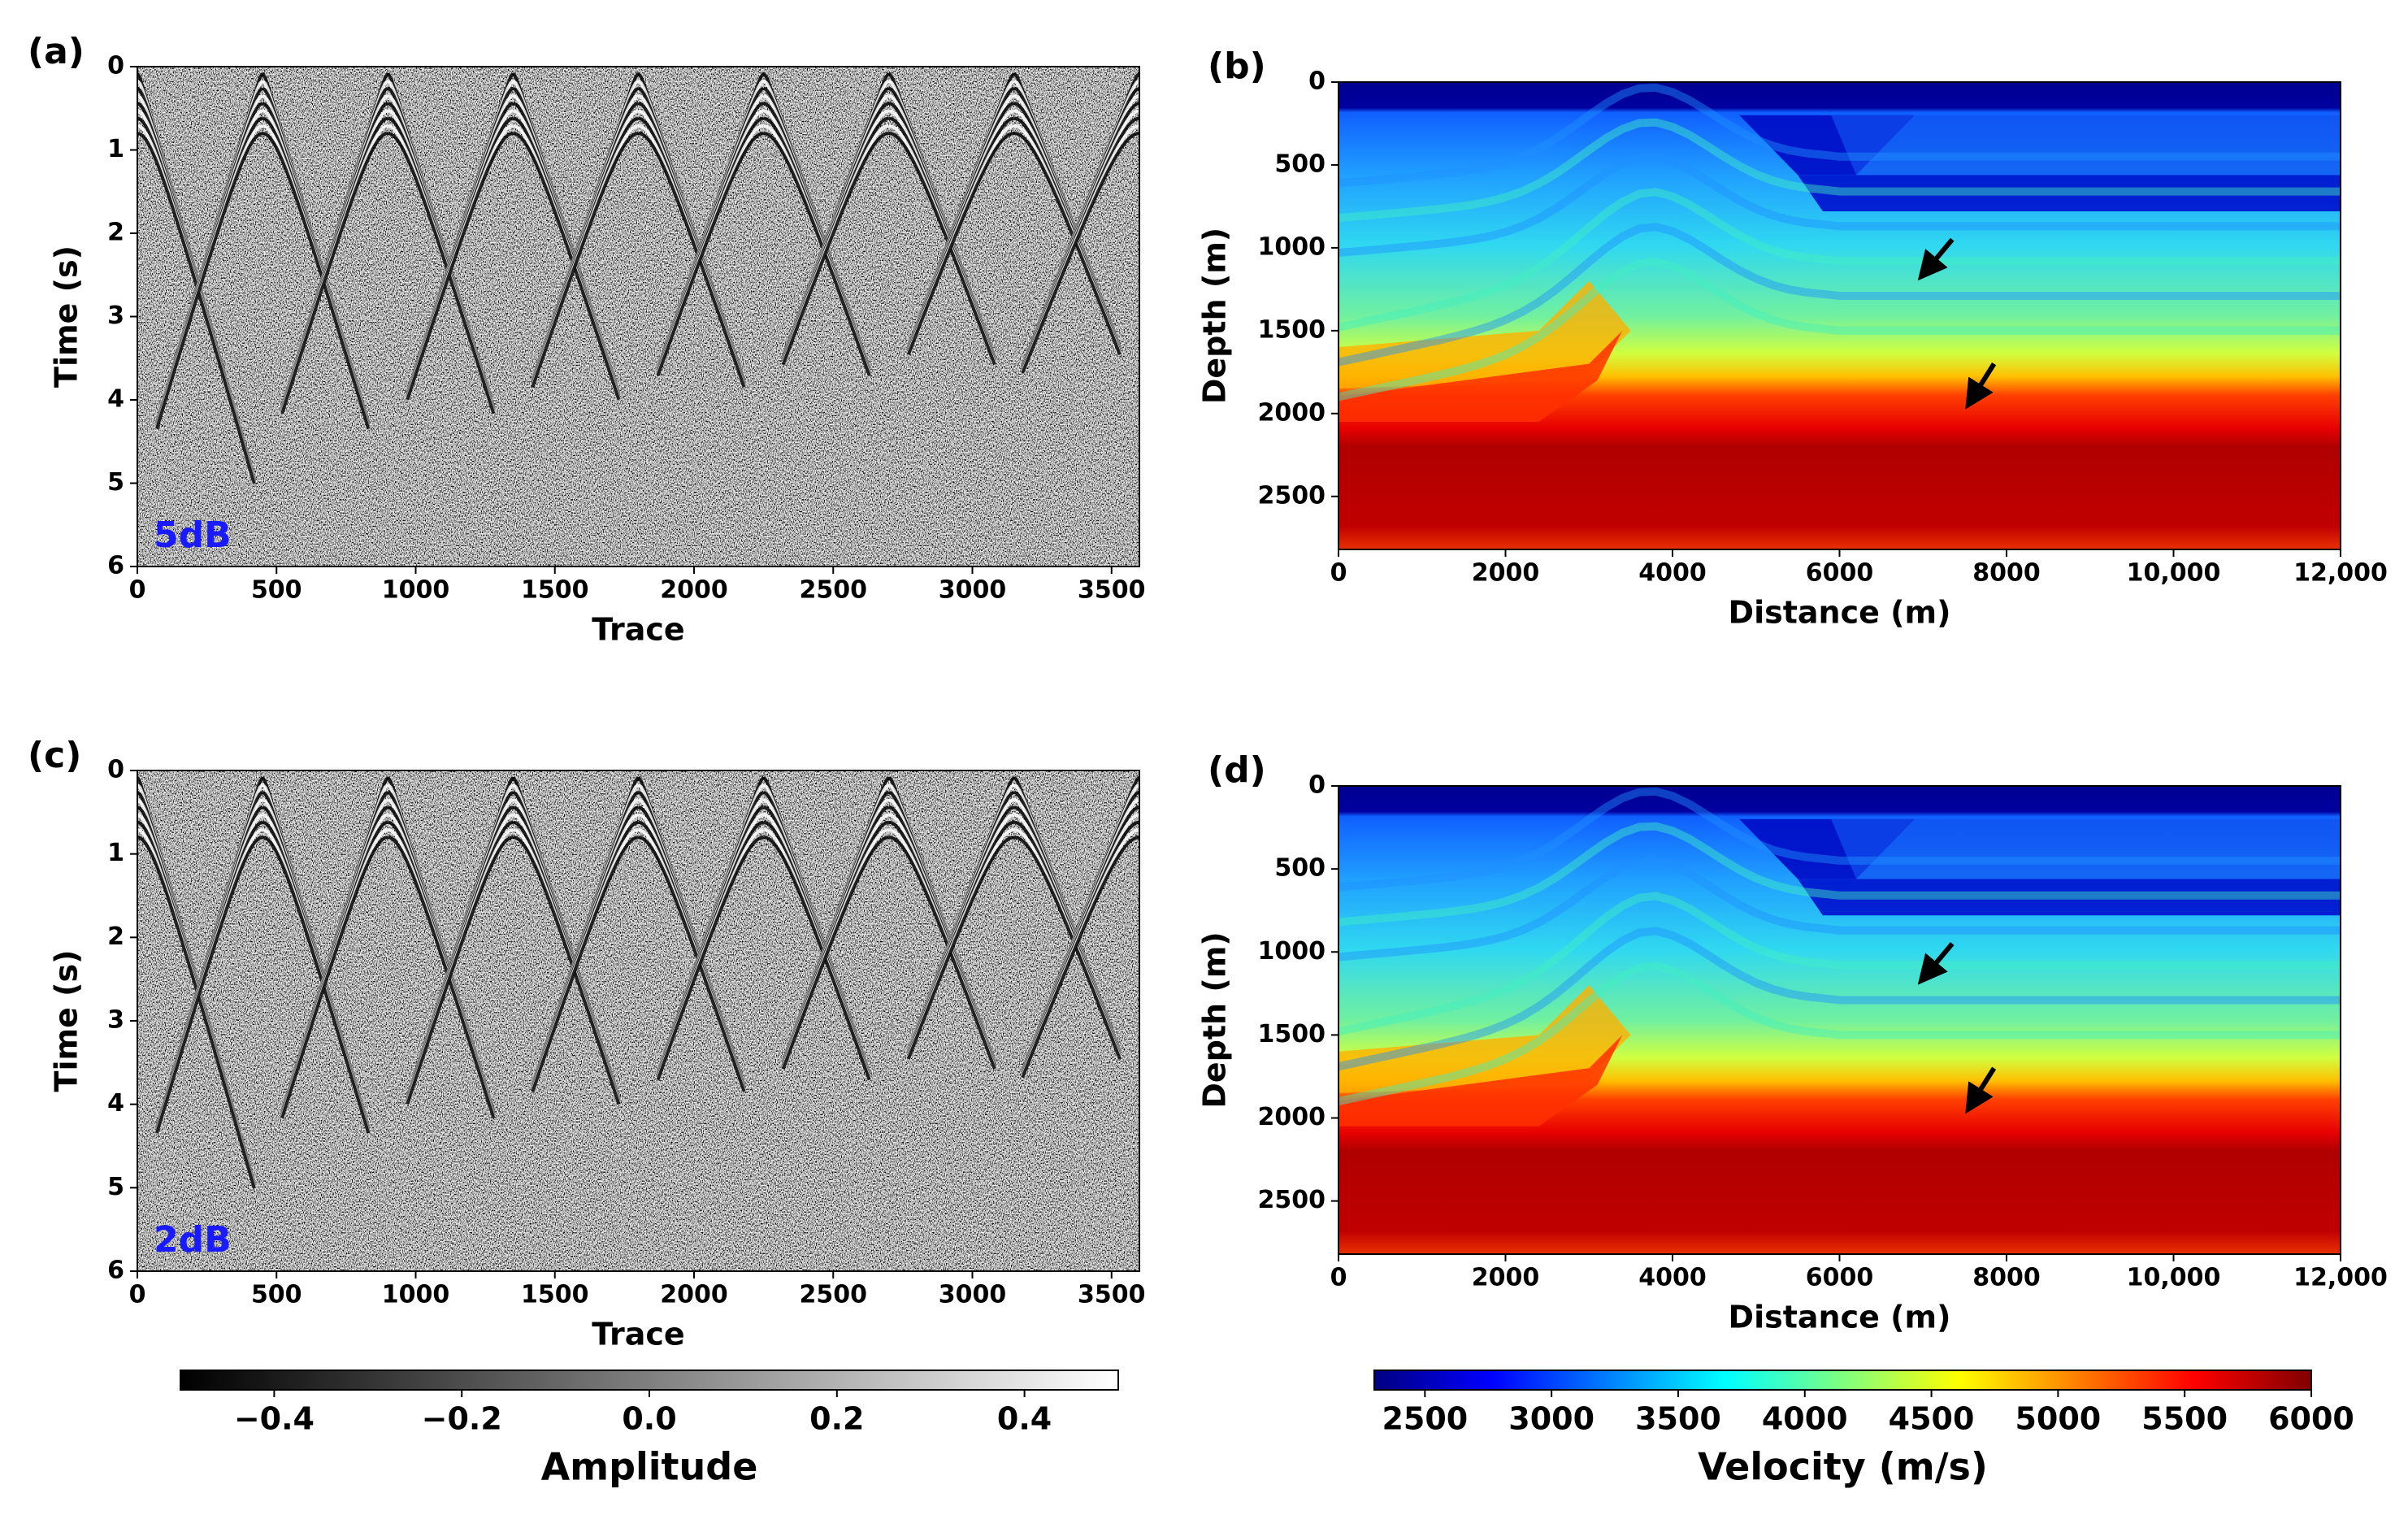  I want to click on tick-label: −0.2, so click(462, 1419).